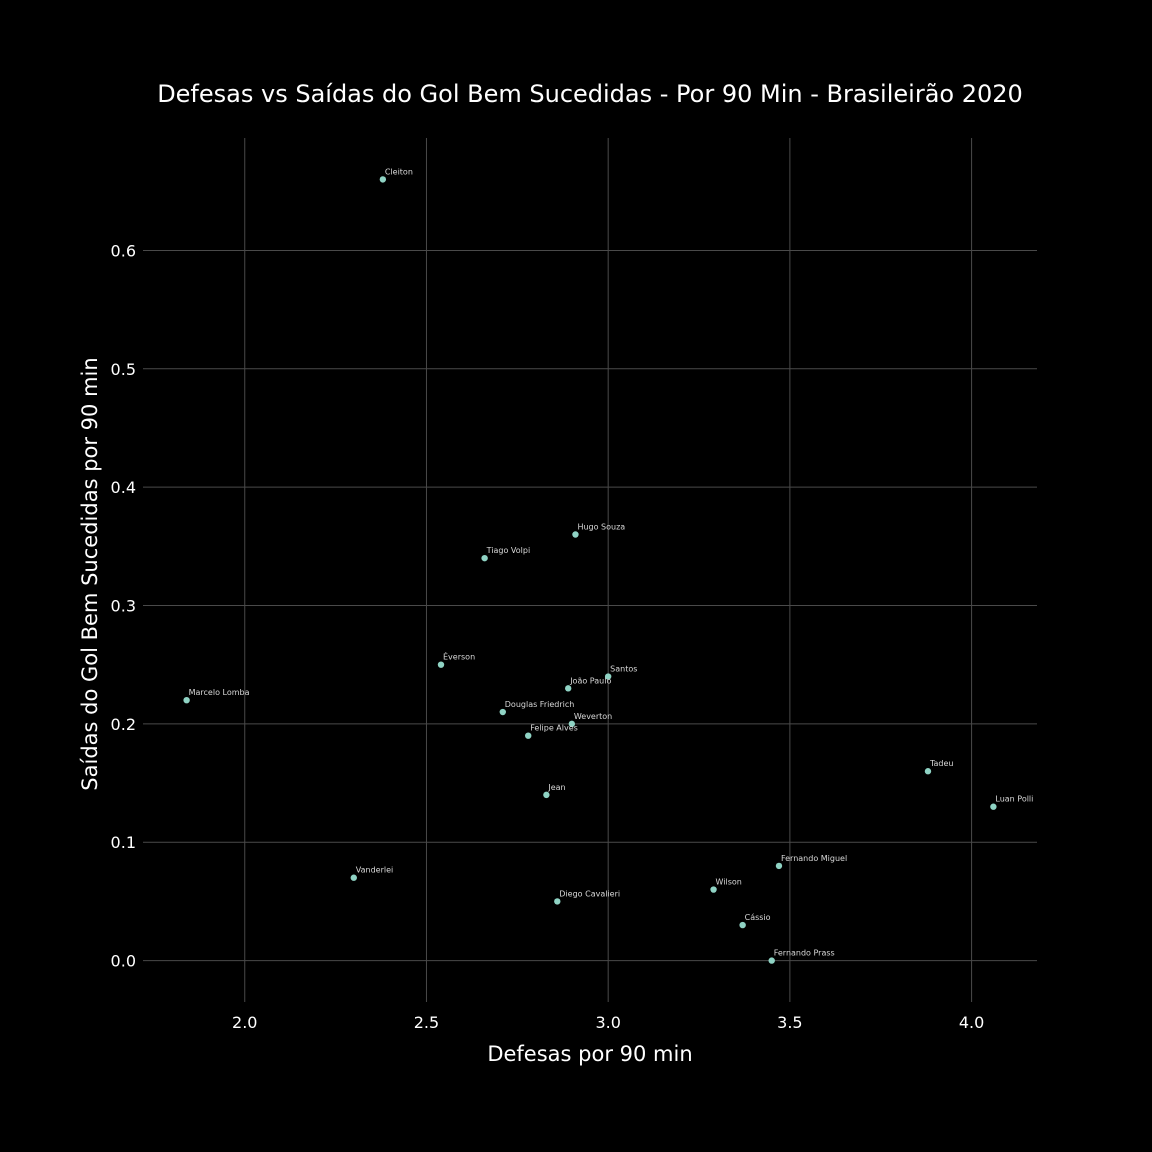 The height and width of the screenshot is (1152, 1152). What do you see at coordinates (123, 369) in the screenshot?
I see `y-tick-label: 0.5` at bounding box center [123, 369].